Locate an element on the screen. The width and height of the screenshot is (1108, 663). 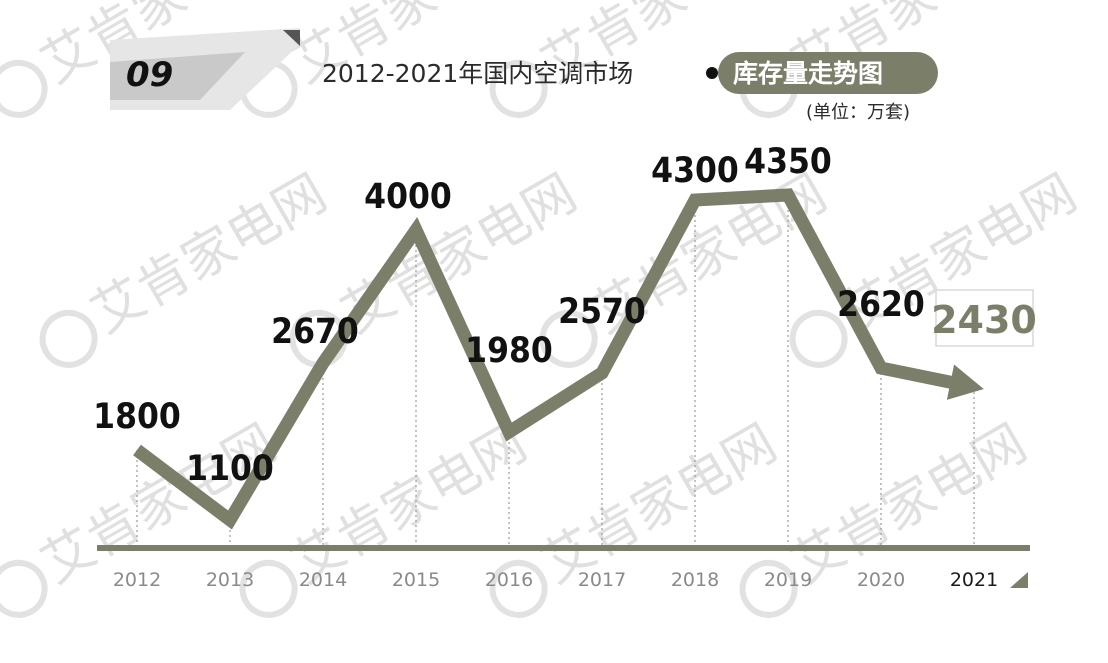
x-axis-end-arrow-icon is located at coordinates (1019, 580).